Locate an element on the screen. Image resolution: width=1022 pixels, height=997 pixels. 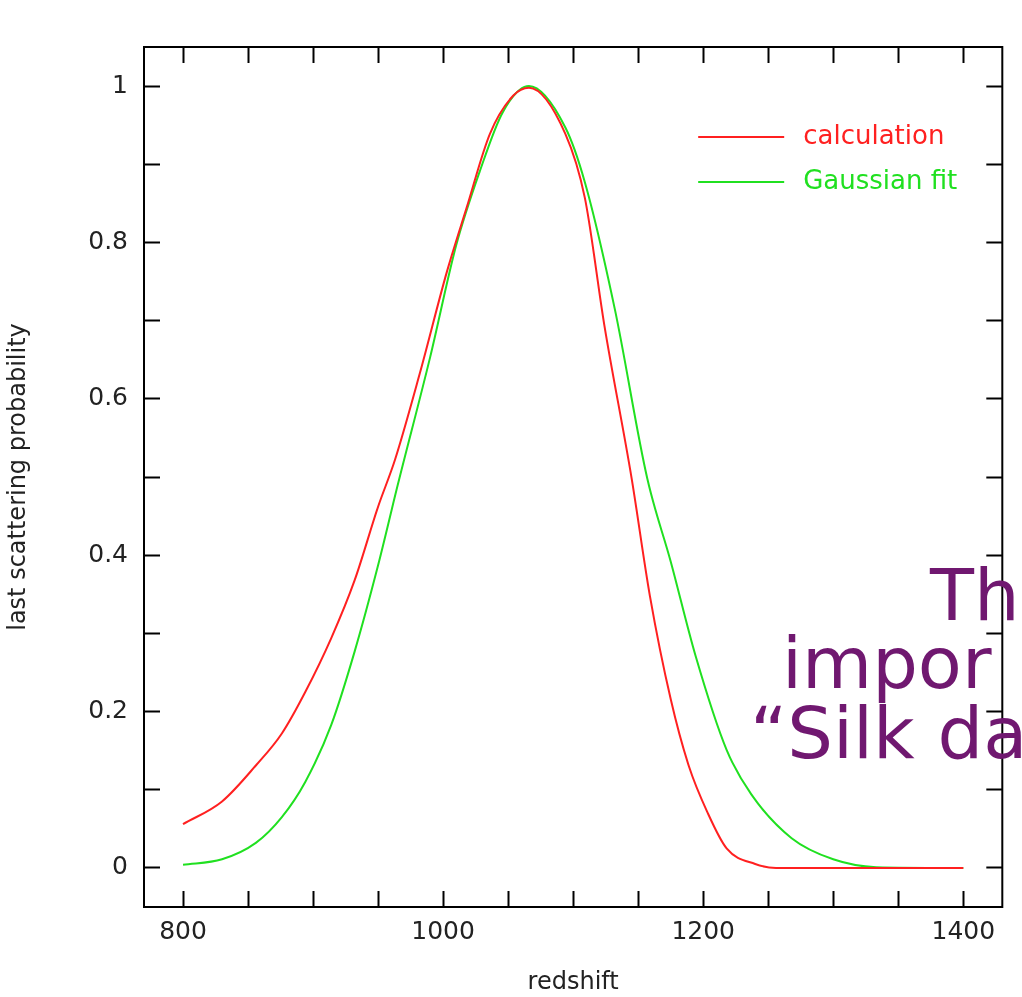
y-tick-label: 0 is located at coordinates (120, 866).